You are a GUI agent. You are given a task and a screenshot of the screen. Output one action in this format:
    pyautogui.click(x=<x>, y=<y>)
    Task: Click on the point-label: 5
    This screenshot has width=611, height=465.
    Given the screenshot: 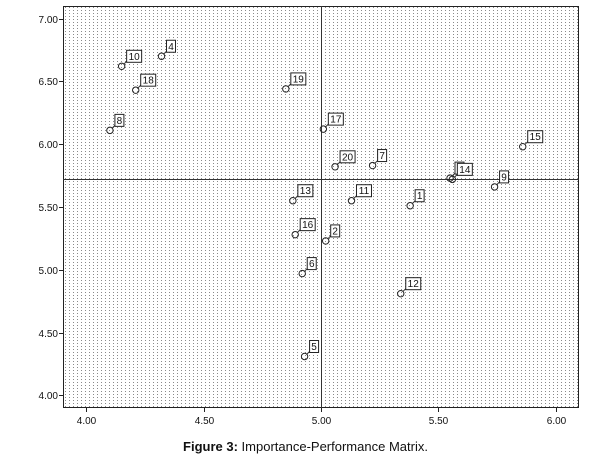 What is the action you would take?
    pyautogui.click(x=314, y=347)
    